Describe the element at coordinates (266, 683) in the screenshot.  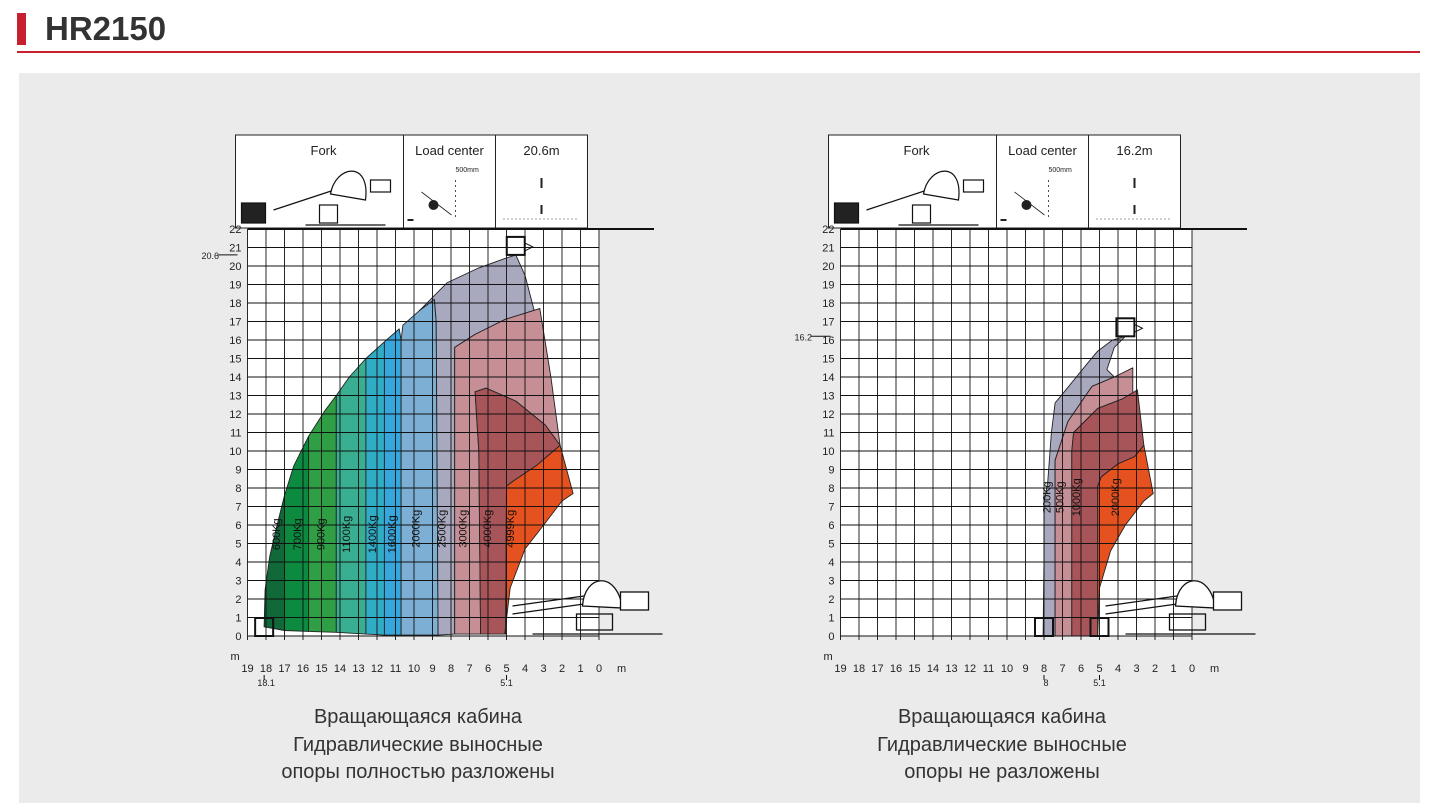
I see `max-reach-label: 18.1` at that location.